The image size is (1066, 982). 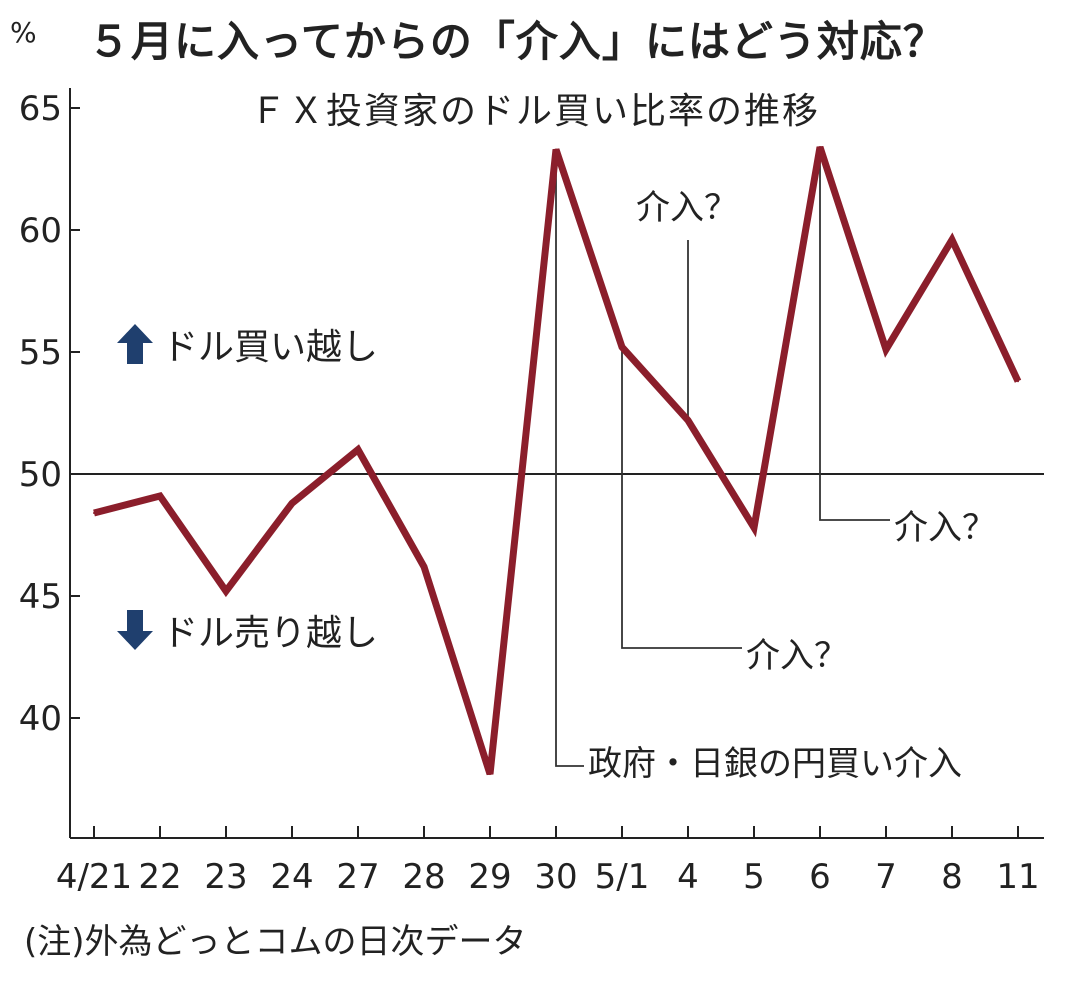 I want to click on footnote: (注)外為どっとコムの日次データ, so click(x=275, y=942).